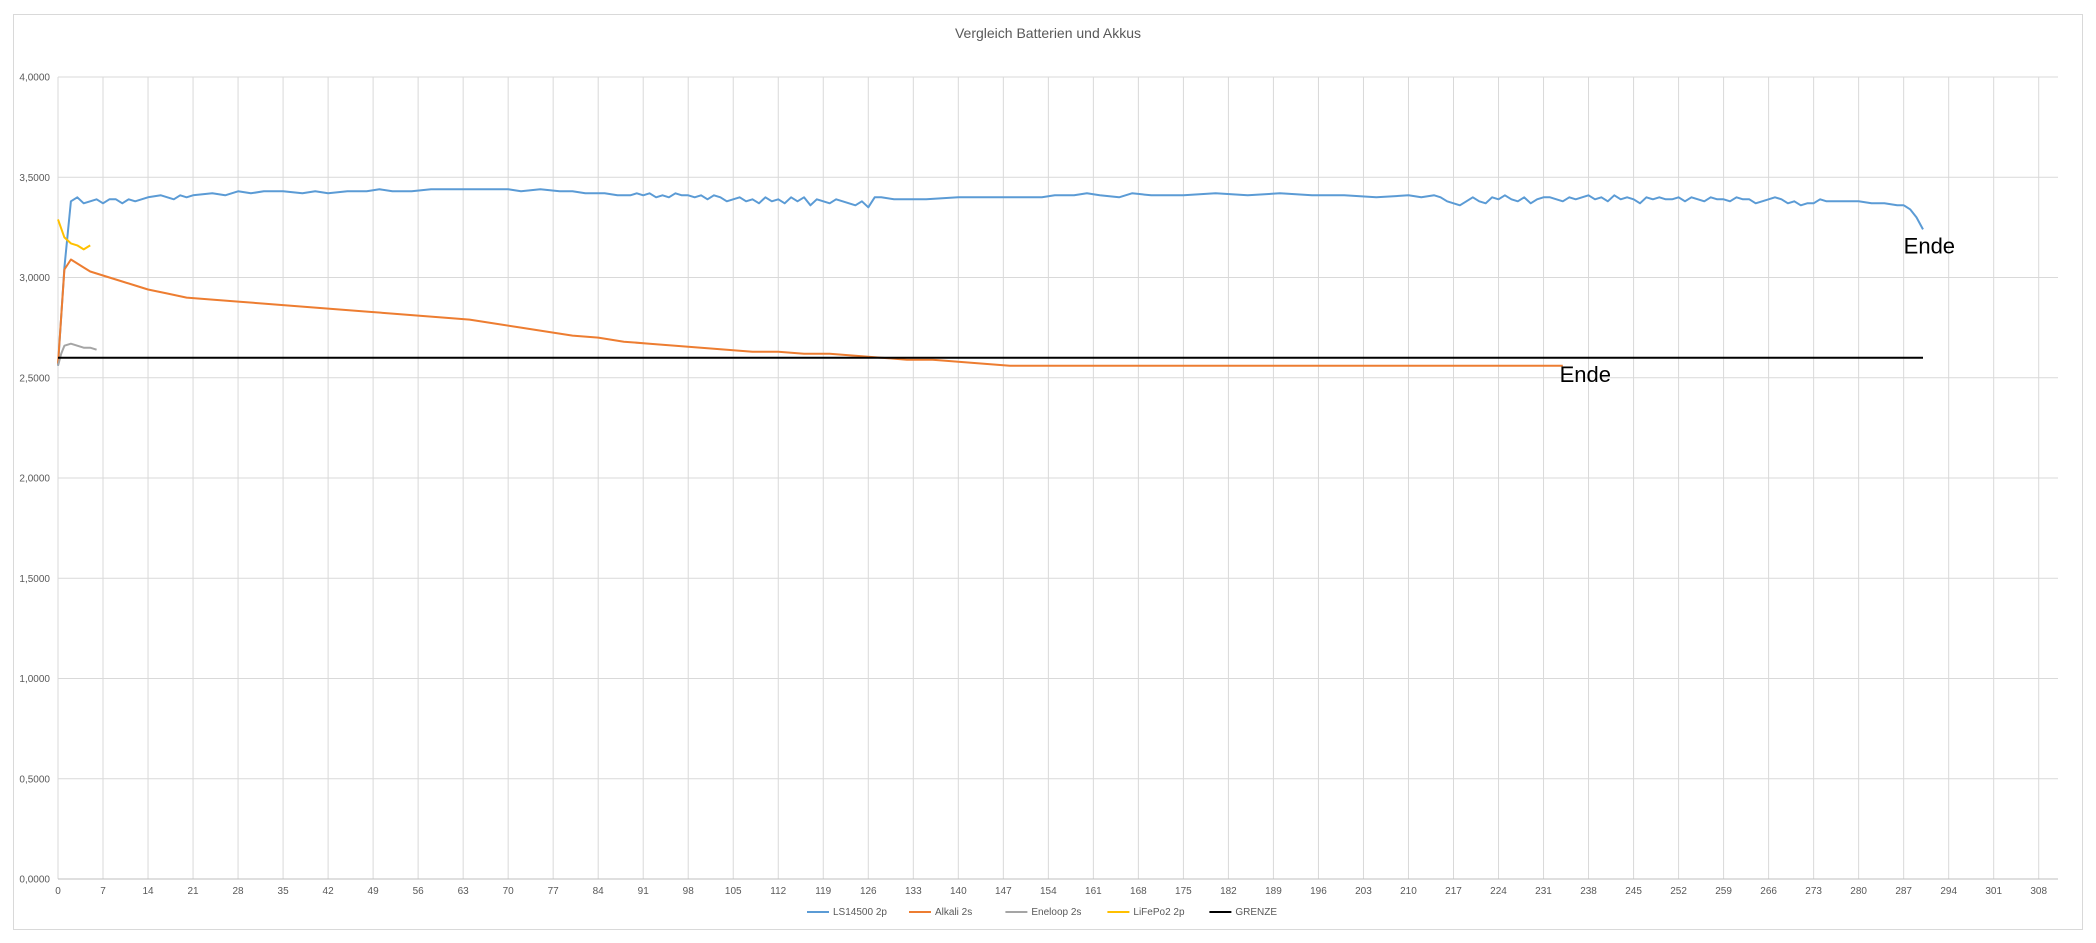 The width and height of the screenshot is (2096, 943). I want to click on x-tick-label: 140, so click(958, 891).